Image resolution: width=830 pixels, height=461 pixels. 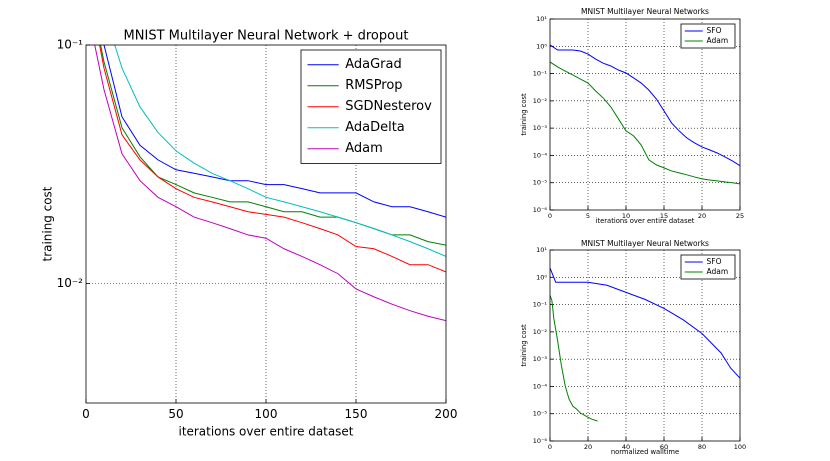 I want to click on x-tick-label: 200, so click(x=446, y=414).